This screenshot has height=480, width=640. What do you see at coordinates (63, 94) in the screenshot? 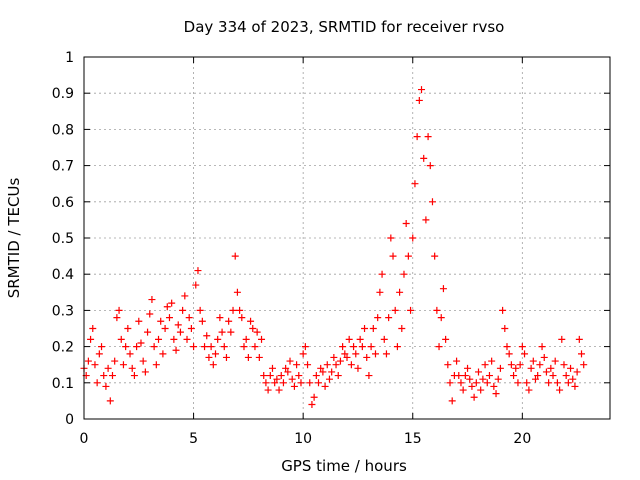
I see `y-tick-label: 0.9` at bounding box center [63, 94].